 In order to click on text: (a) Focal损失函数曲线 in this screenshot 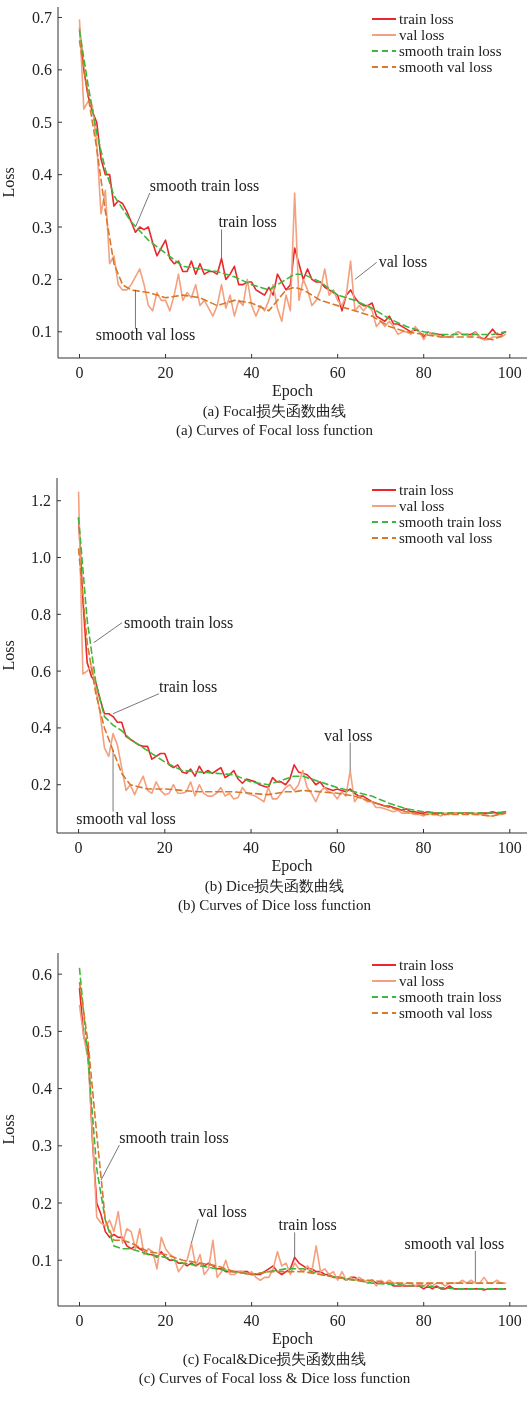, I will do `click(274, 411)`.